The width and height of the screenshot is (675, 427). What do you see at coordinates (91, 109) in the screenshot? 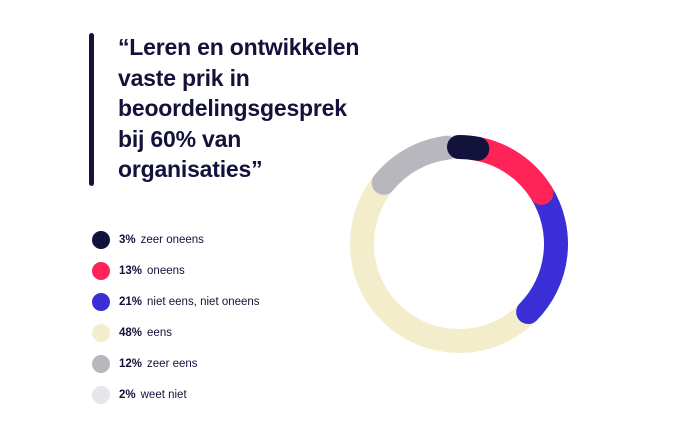
I see `quote-accent-bar` at bounding box center [91, 109].